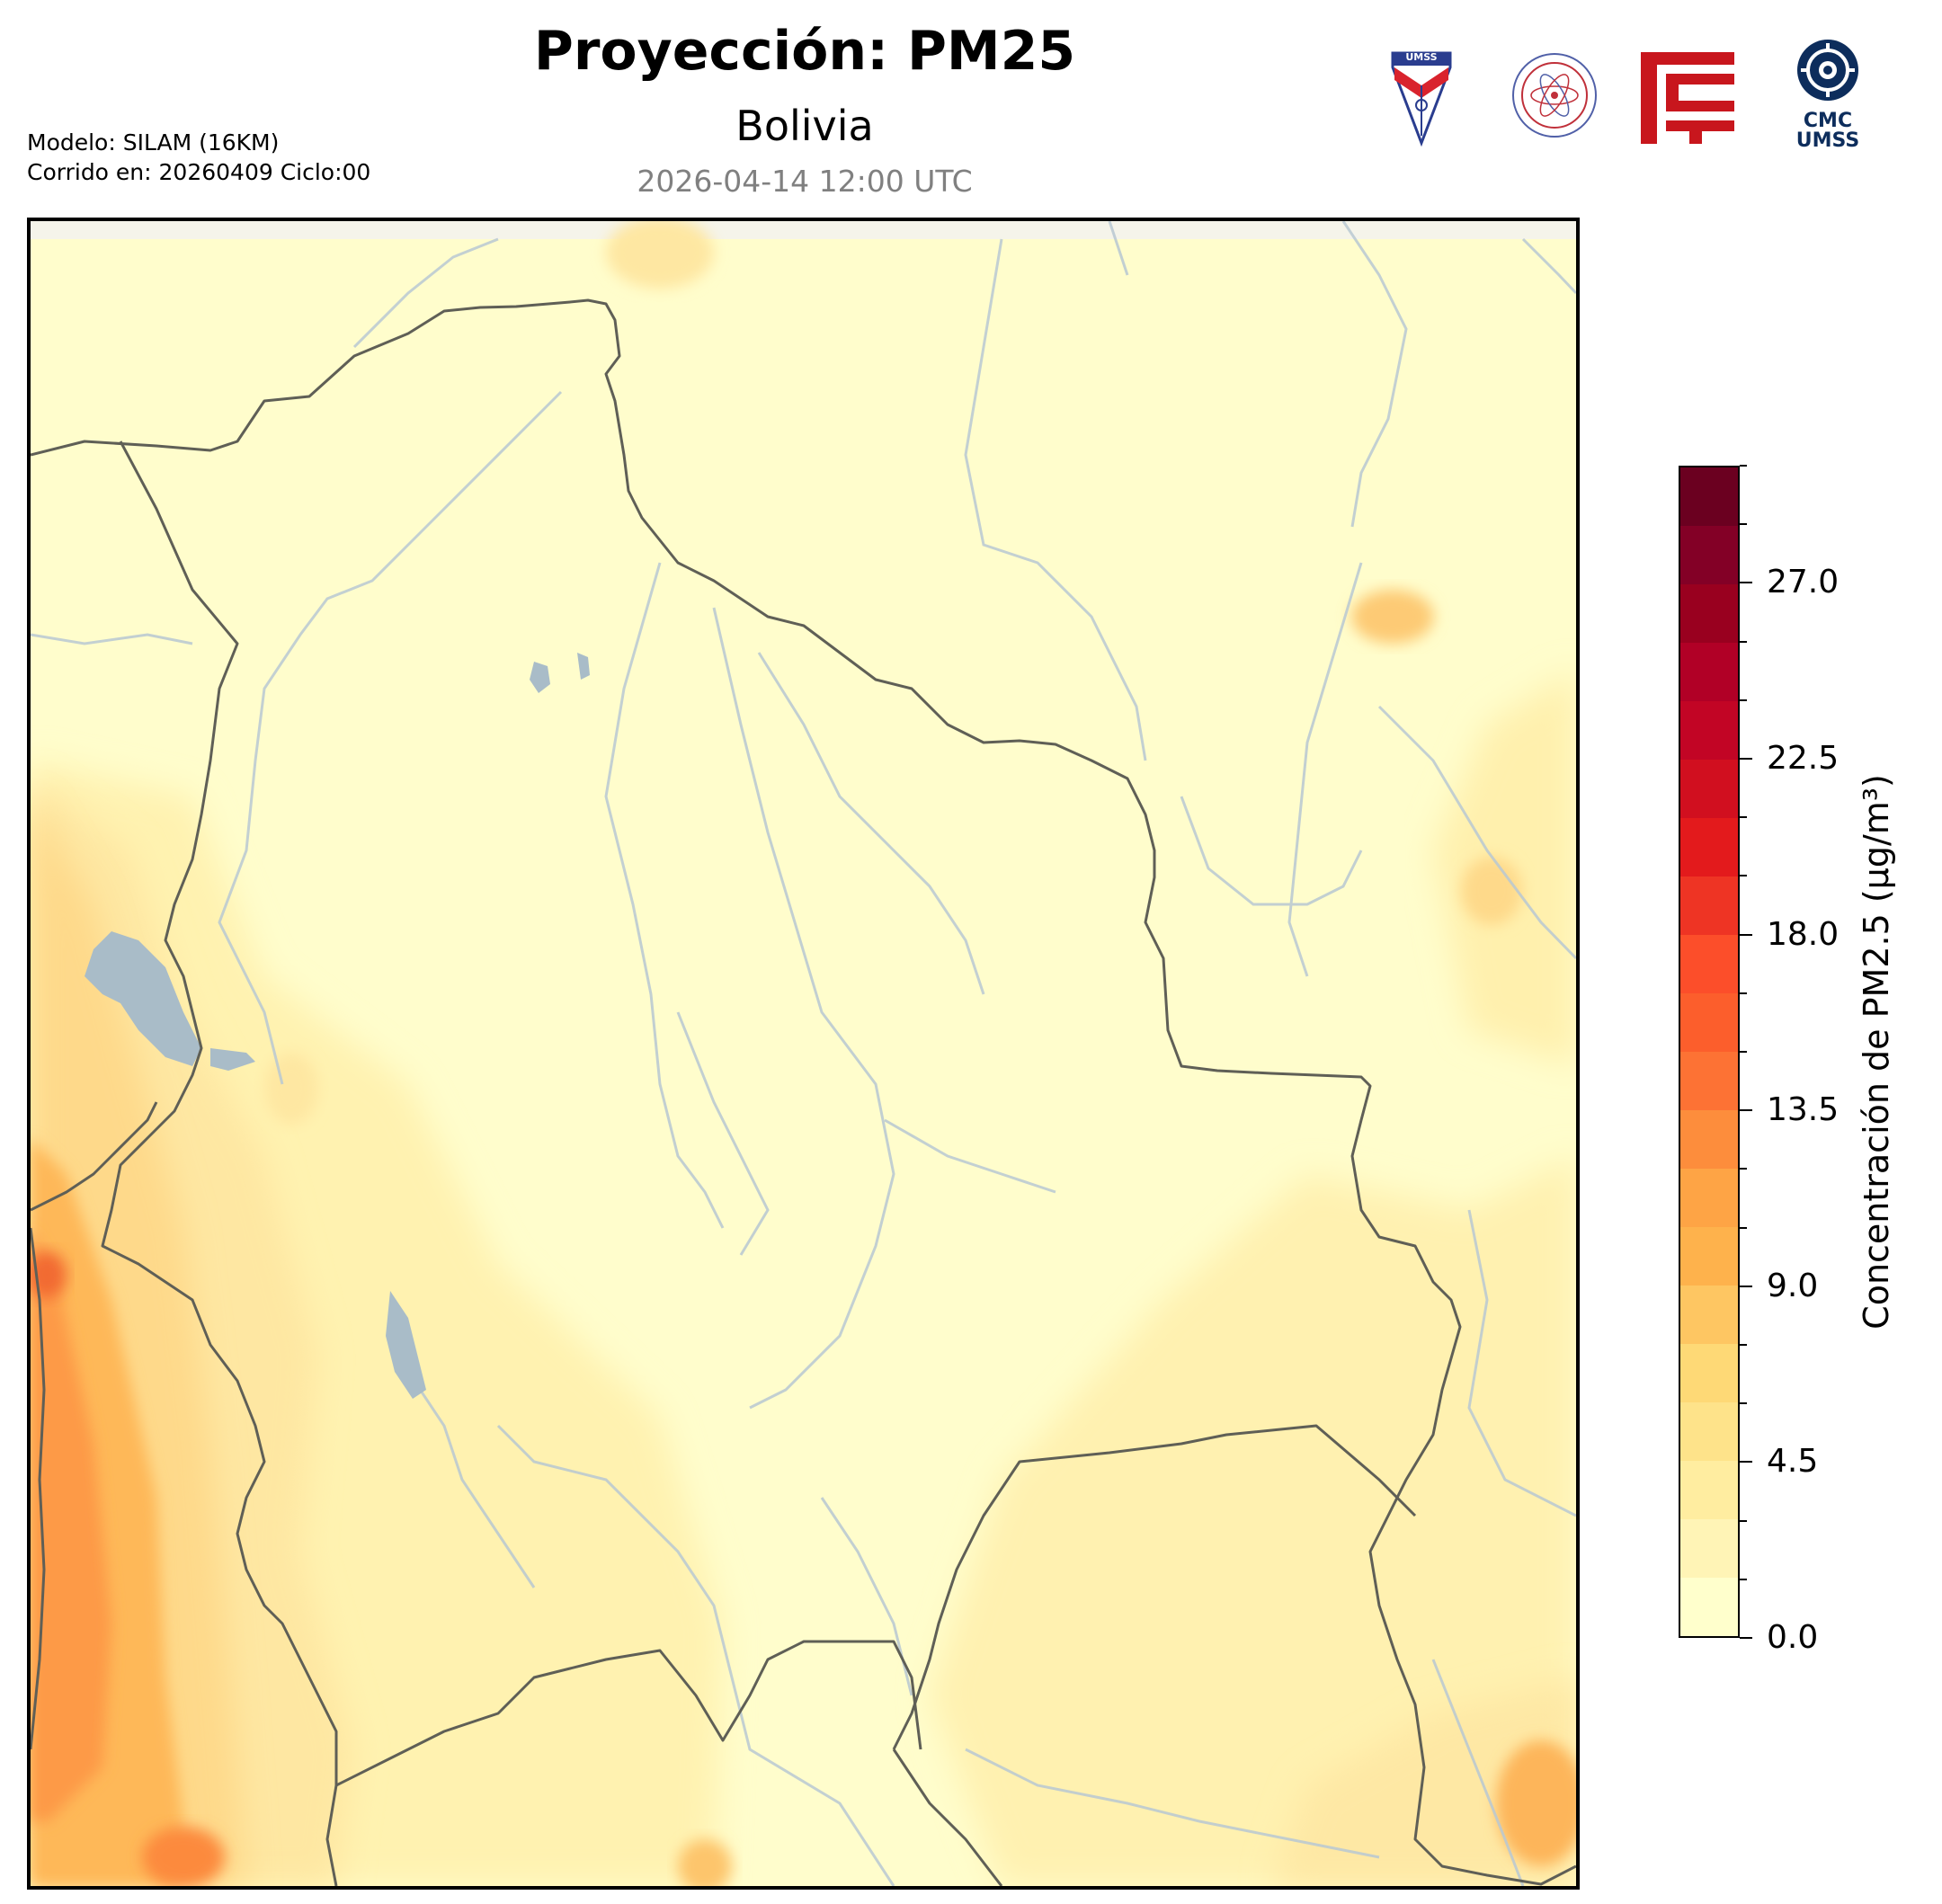 This screenshot has height=1904, width=1942. What do you see at coordinates (38, 1488) in the screenshot?
I see `chile-border` at bounding box center [38, 1488].